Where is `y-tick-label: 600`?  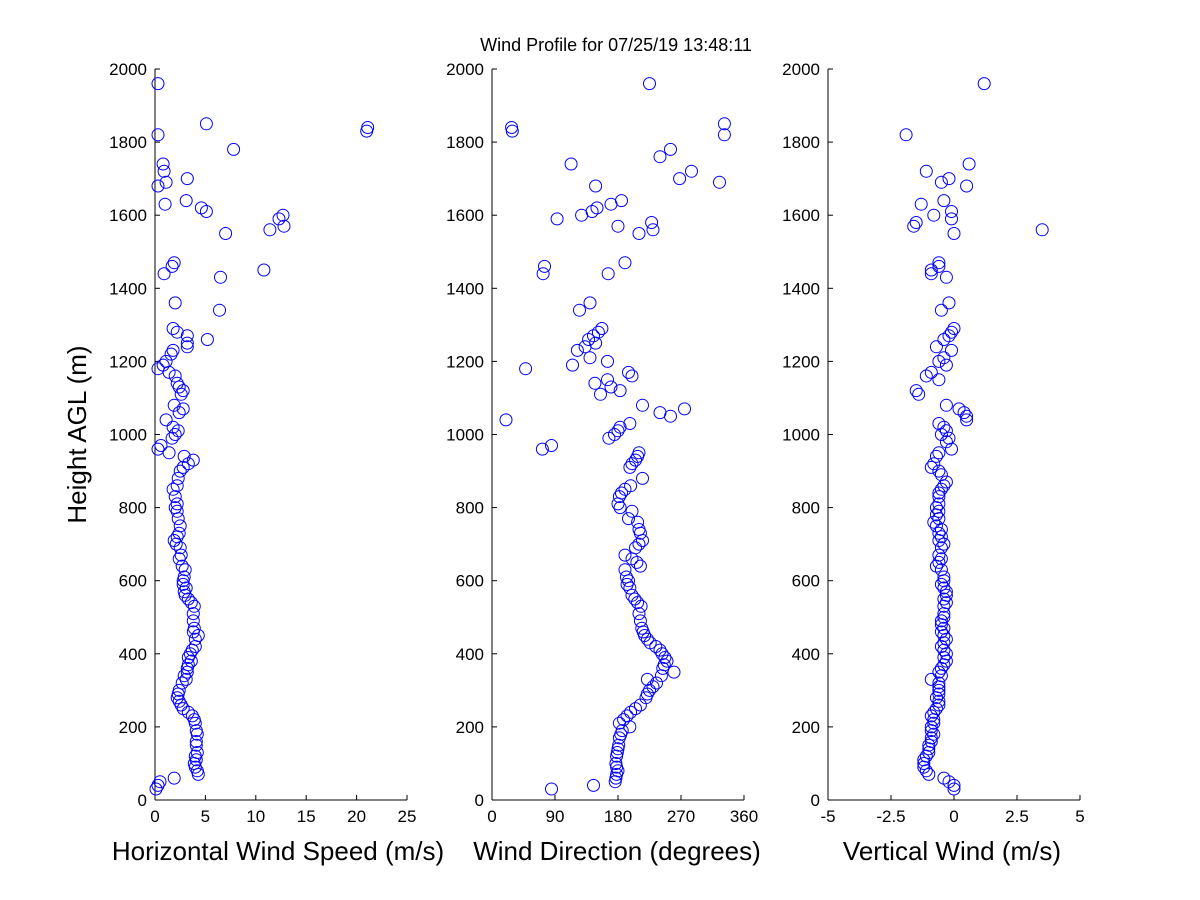
y-tick-label: 600 is located at coordinates (806, 581).